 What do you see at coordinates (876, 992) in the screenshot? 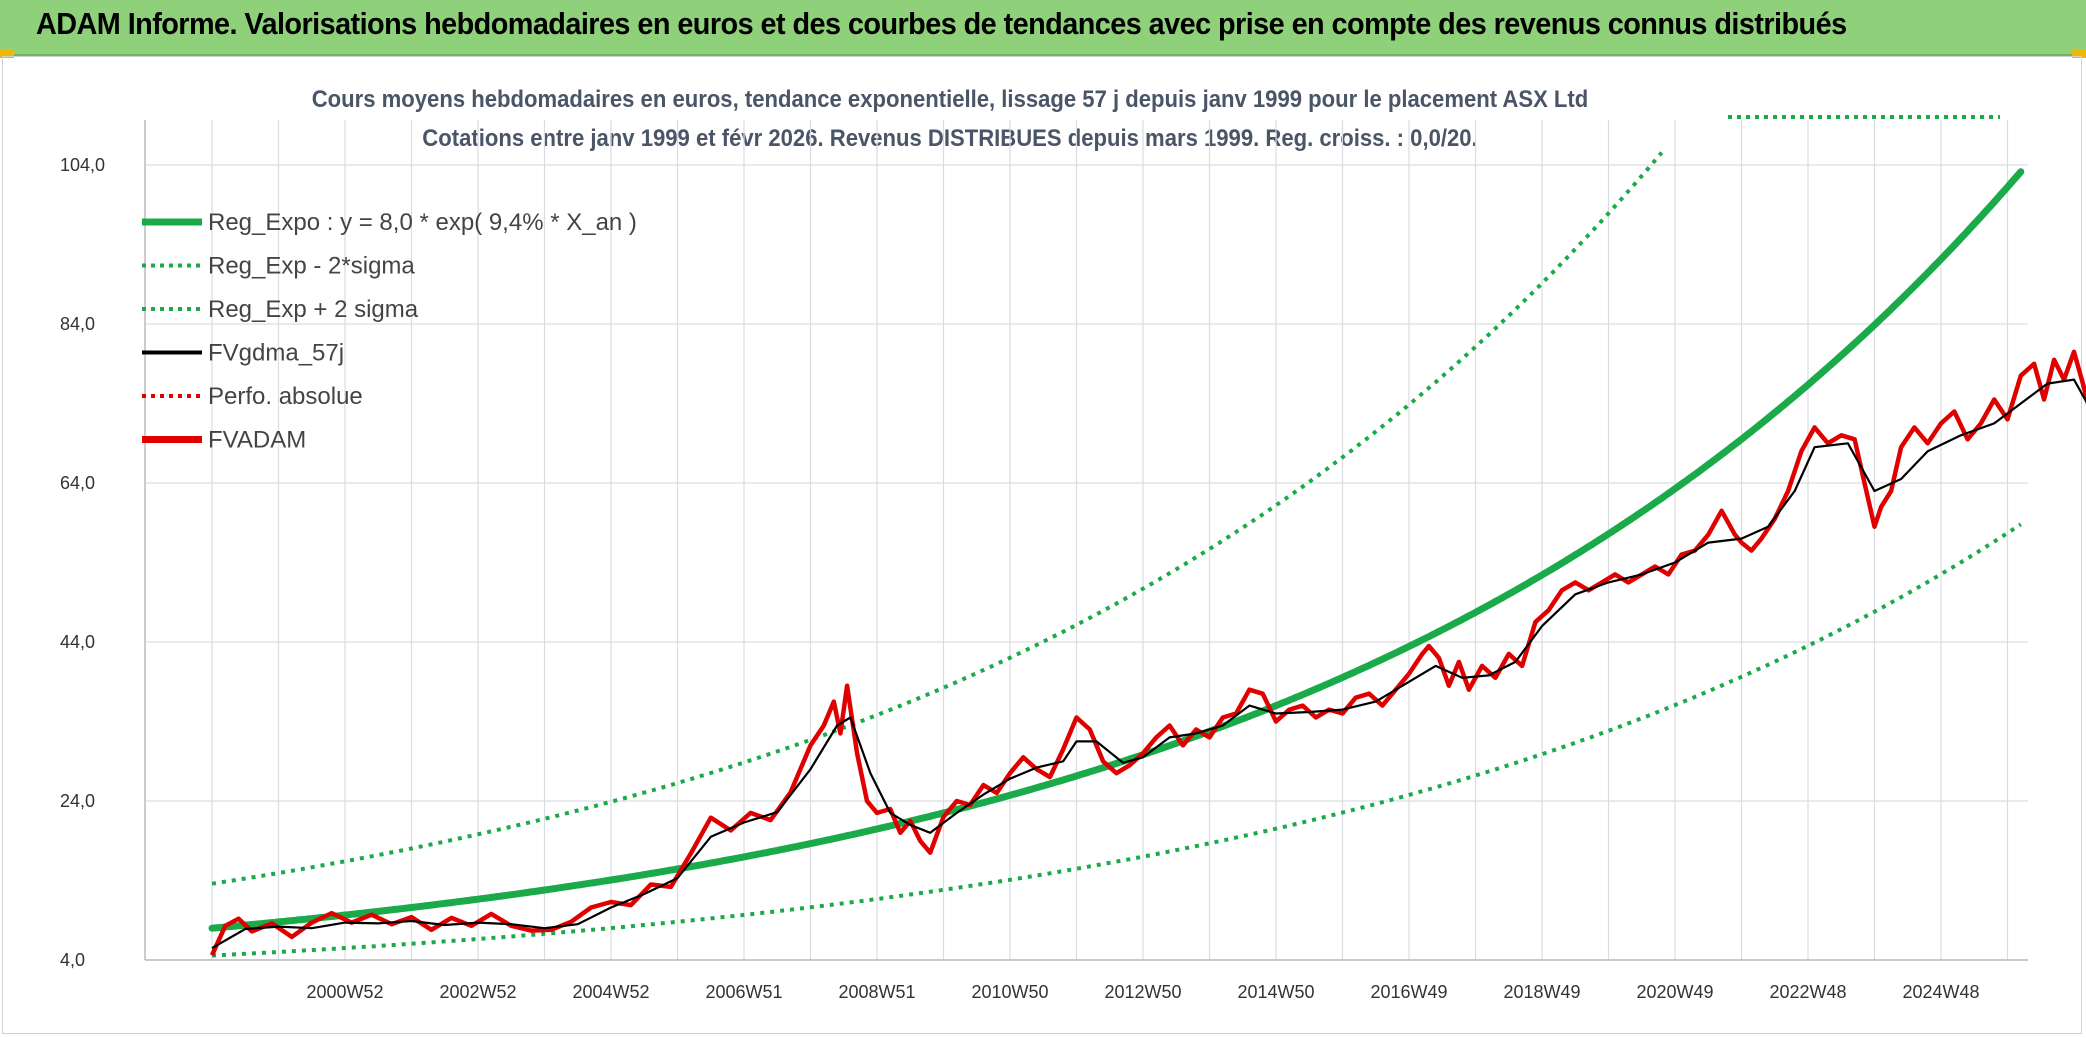
I see `x-tick-label: 2008W51` at bounding box center [876, 992].